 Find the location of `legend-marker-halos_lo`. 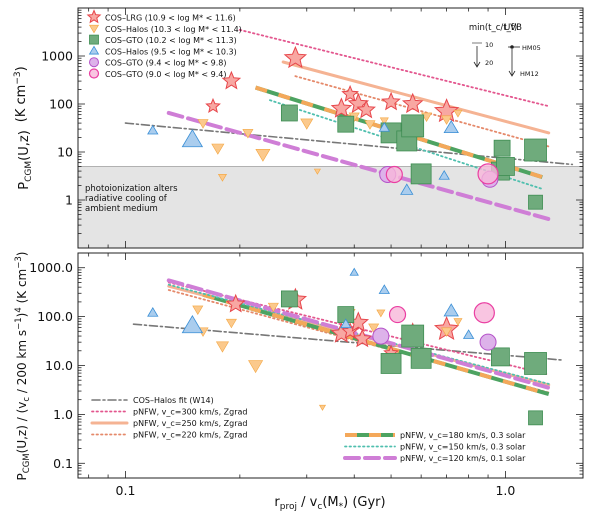

legend-marker-halos_lo is located at coordinates (94, 50).